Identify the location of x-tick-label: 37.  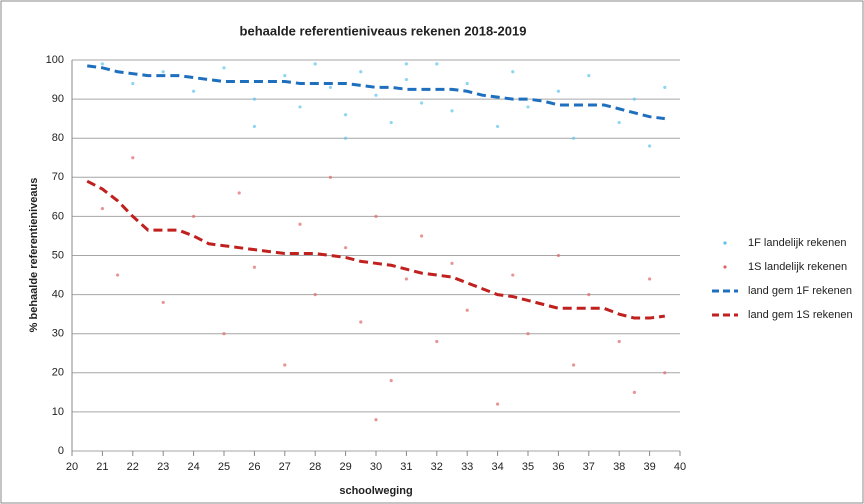
(589, 467).